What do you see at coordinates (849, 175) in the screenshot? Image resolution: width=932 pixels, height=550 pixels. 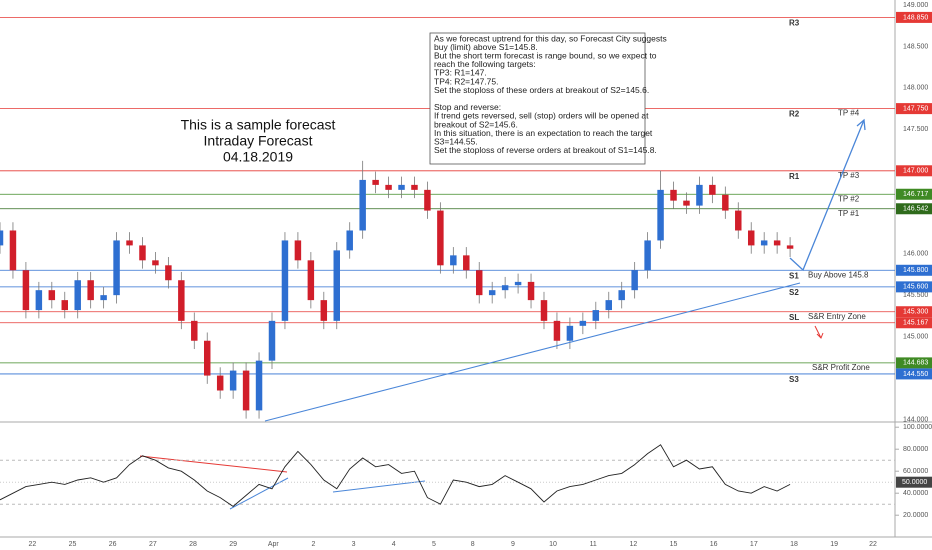 I see `level-note: TP #3` at bounding box center [849, 175].